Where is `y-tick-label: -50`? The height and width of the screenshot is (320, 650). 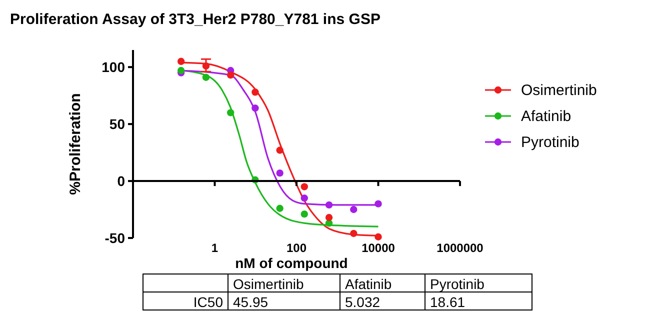
y-tick-label: -50 is located at coordinates (115, 238).